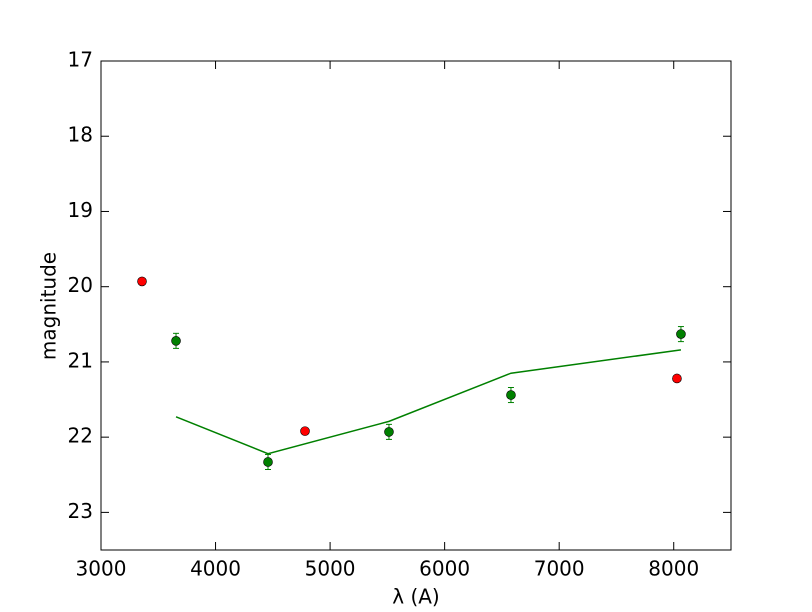 The width and height of the screenshot is (812, 612). Describe the element at coordinates (673, 569) in the screenshot. I see `x-tick-label: 8000` at that location.